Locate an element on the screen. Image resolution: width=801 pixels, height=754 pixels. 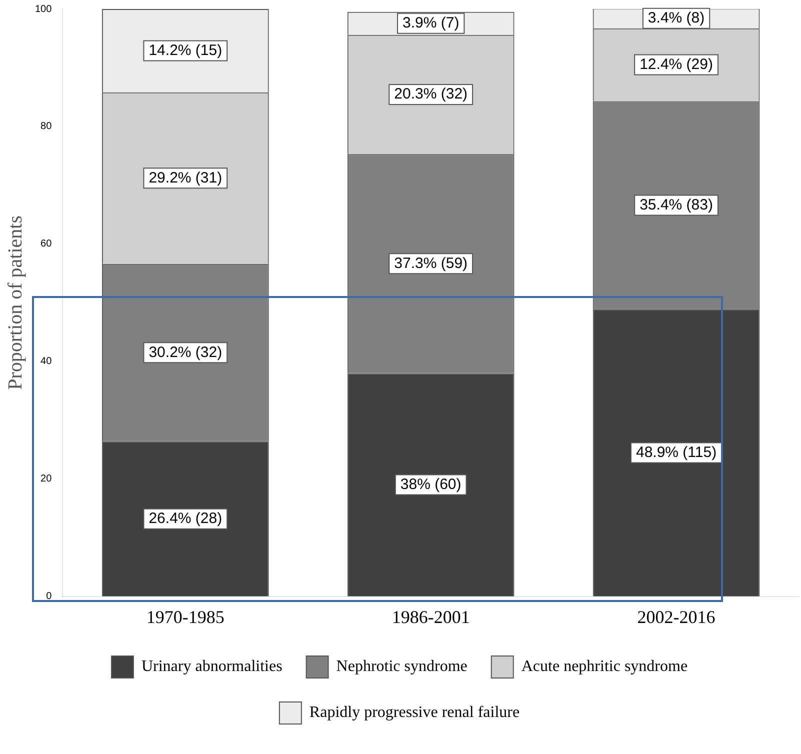
y-tick-label: 100 is located at coordinates (43, 9).